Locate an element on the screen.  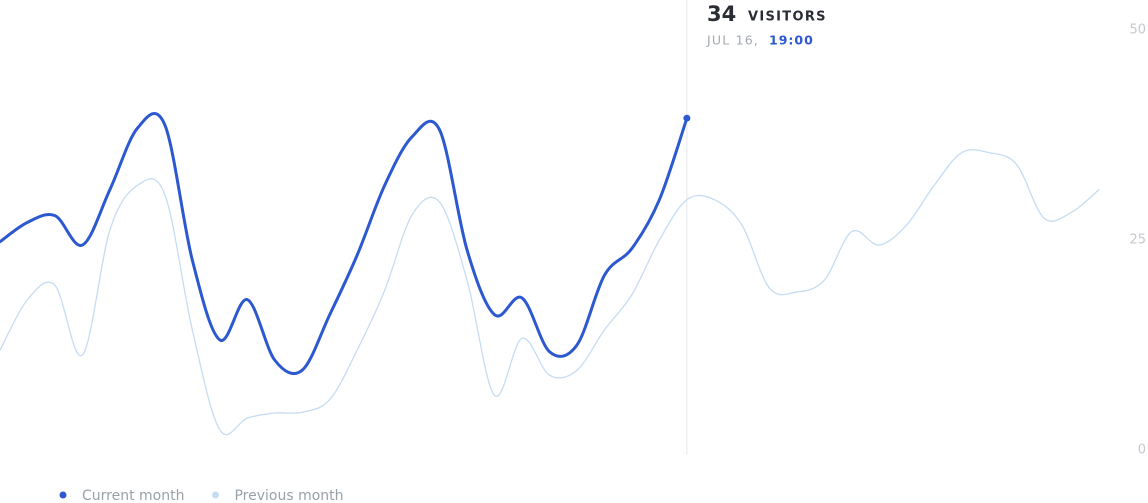
y-tick-label: 50 is located at coordinates (1137, 30).